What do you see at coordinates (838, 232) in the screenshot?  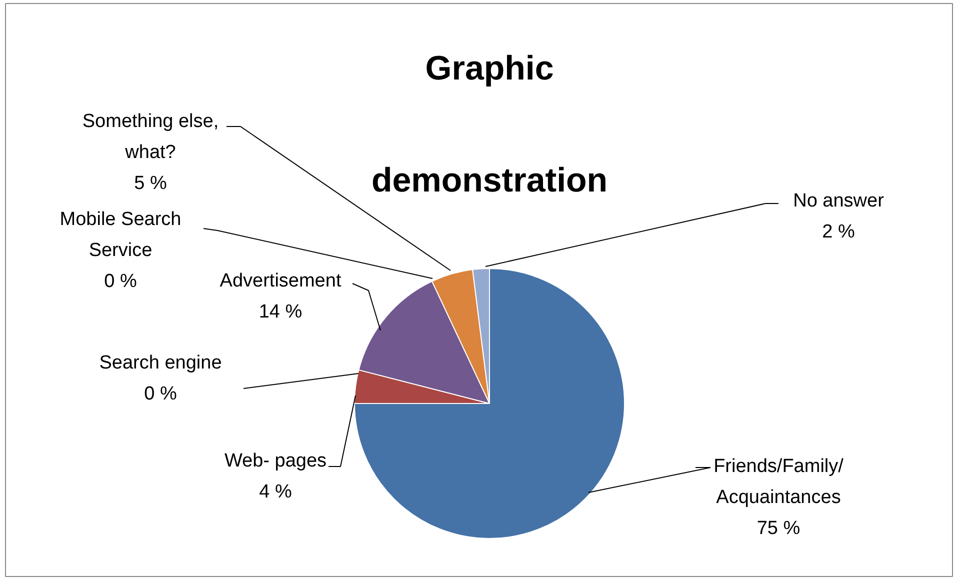 I see `data-label: 2 %` at bounding box center [838, 232].